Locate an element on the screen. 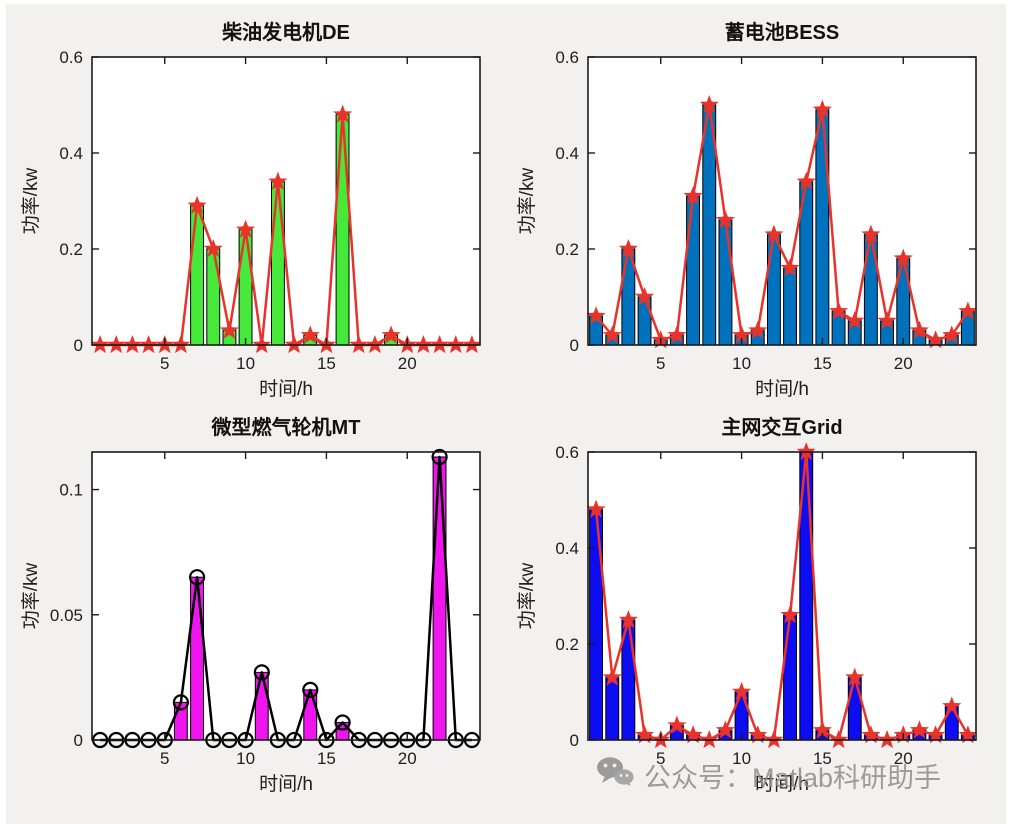 This screenshot has width=1012, height=824. chart-title: 蓄电池BESS is located at coordinates (782, 32).